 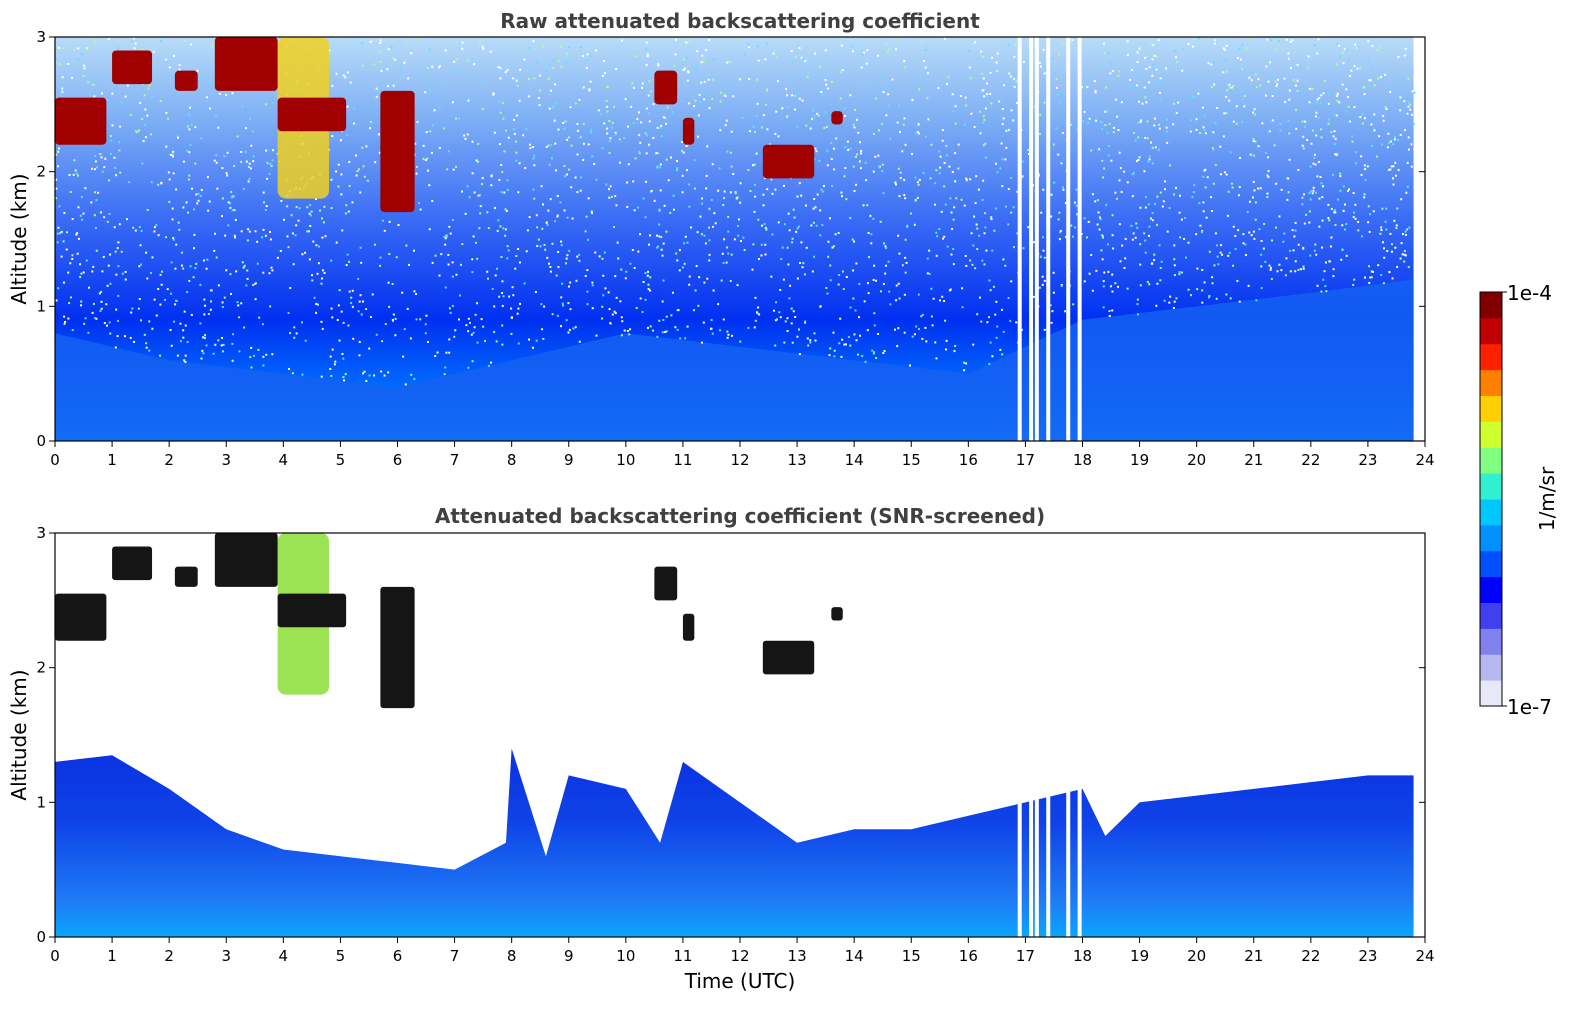 I want to click on x-tick-label: 9, so click(x=569, y=460).